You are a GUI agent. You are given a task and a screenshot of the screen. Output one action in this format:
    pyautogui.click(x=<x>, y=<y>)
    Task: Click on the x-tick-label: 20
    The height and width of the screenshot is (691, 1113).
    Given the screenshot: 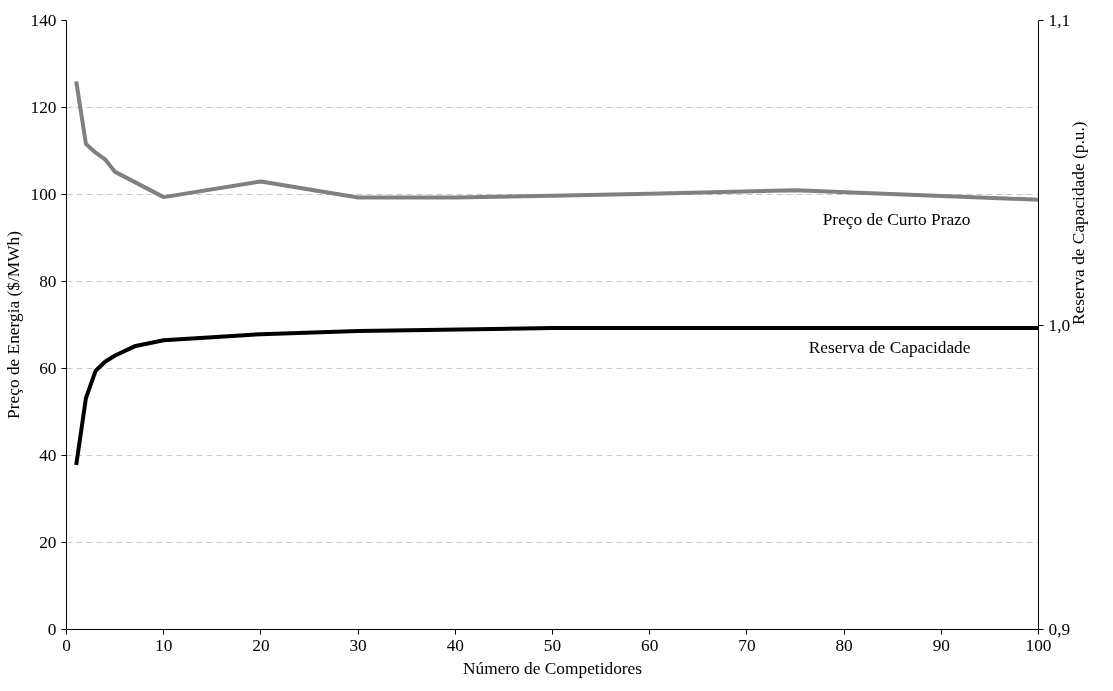 What is the action you would take?
    pyautogui.click(x=261, y=645)
    